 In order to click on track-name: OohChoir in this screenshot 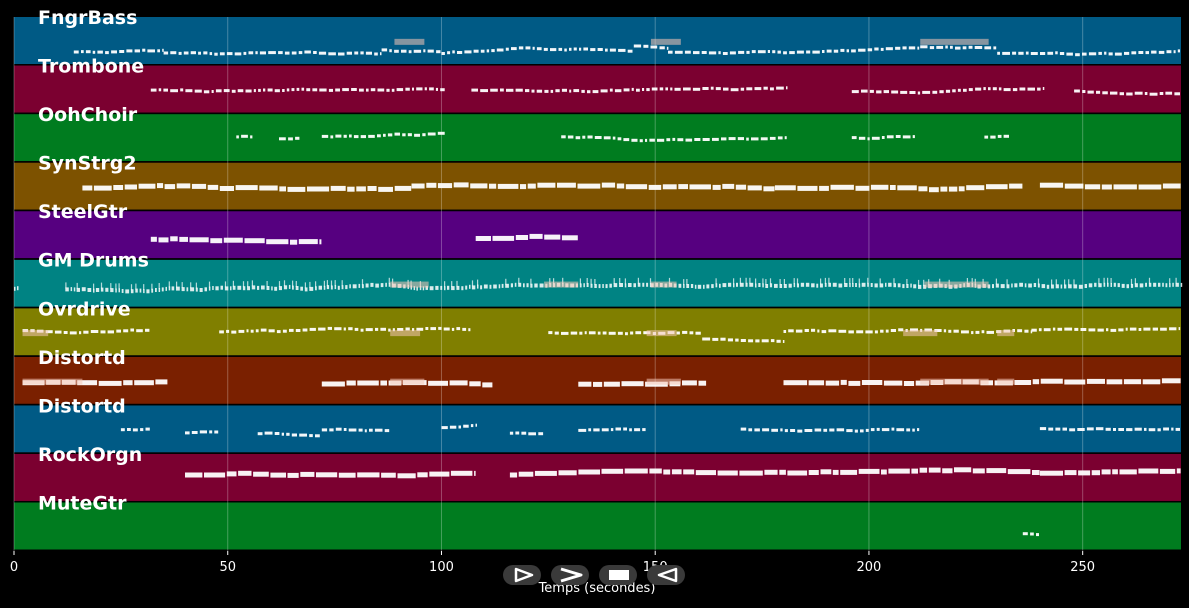, I will do `click(88, 115)`.